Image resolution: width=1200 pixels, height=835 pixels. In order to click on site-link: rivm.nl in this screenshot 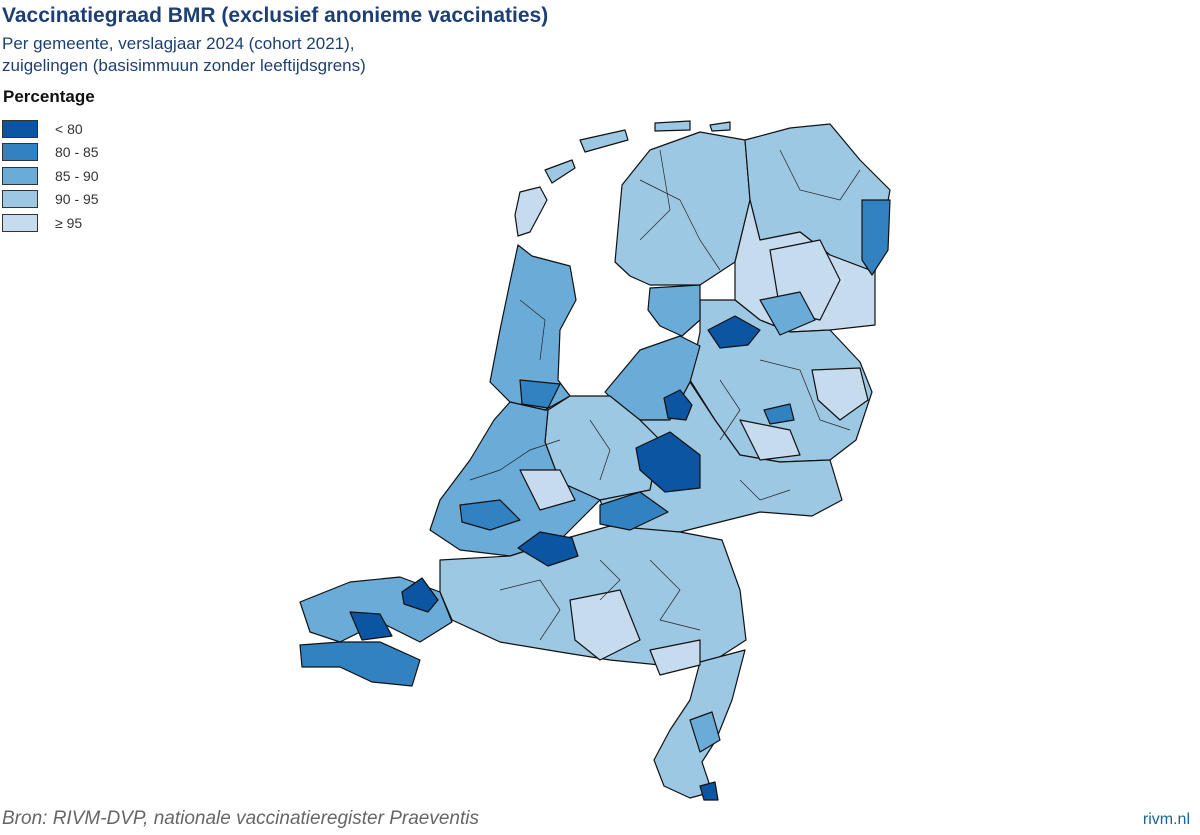, I will do `click(1166, 819)`.